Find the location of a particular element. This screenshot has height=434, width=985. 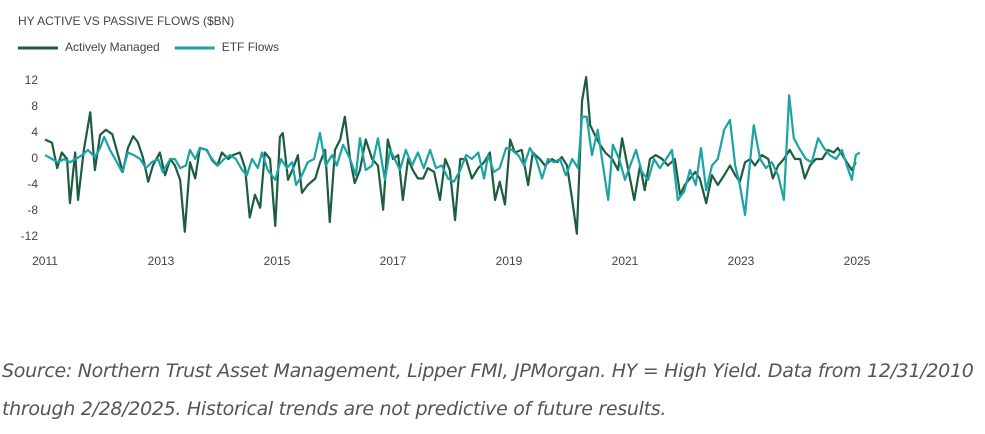

legend-label: ETF Flows is located at coordinates (250, 47).